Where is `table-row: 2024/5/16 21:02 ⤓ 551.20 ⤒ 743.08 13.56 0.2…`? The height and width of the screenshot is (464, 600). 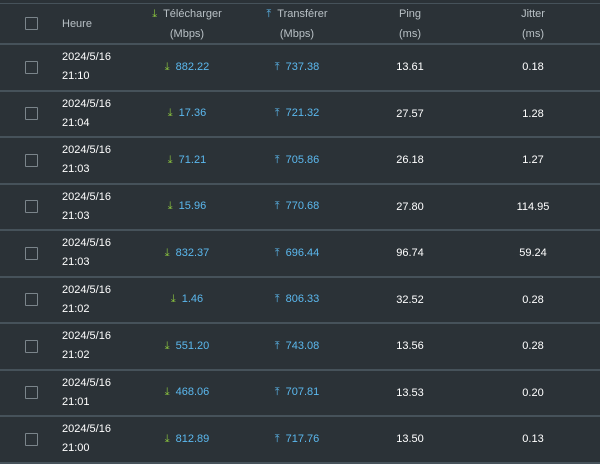
table-row: 2024/5/16 21:02 ⤓ 551.20 ⤒ 743.08 13.56 0.2… is located at coordinates (300, 347).